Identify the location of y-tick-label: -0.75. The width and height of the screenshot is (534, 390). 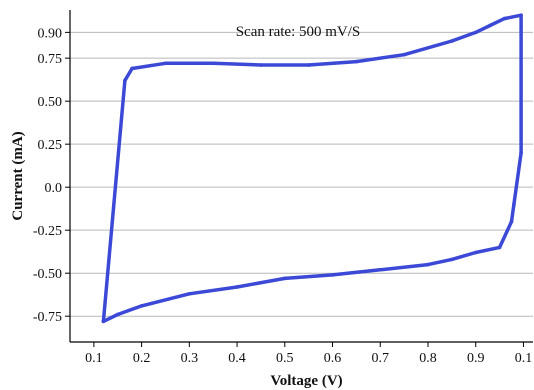
(47, 317).